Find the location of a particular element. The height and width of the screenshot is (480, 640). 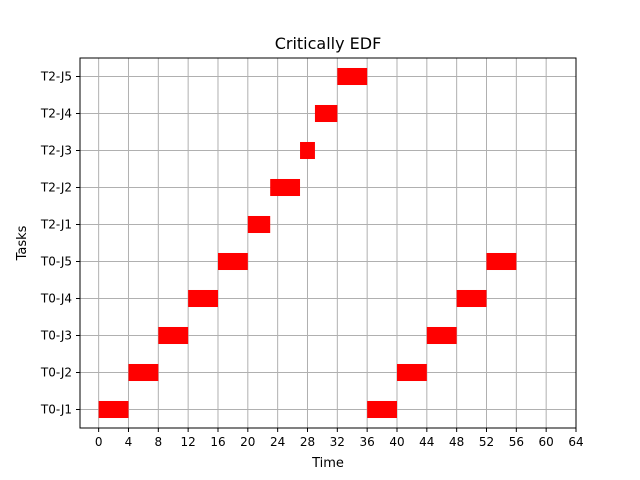

x-axis-label: Time is located at coordinates (327, 463).